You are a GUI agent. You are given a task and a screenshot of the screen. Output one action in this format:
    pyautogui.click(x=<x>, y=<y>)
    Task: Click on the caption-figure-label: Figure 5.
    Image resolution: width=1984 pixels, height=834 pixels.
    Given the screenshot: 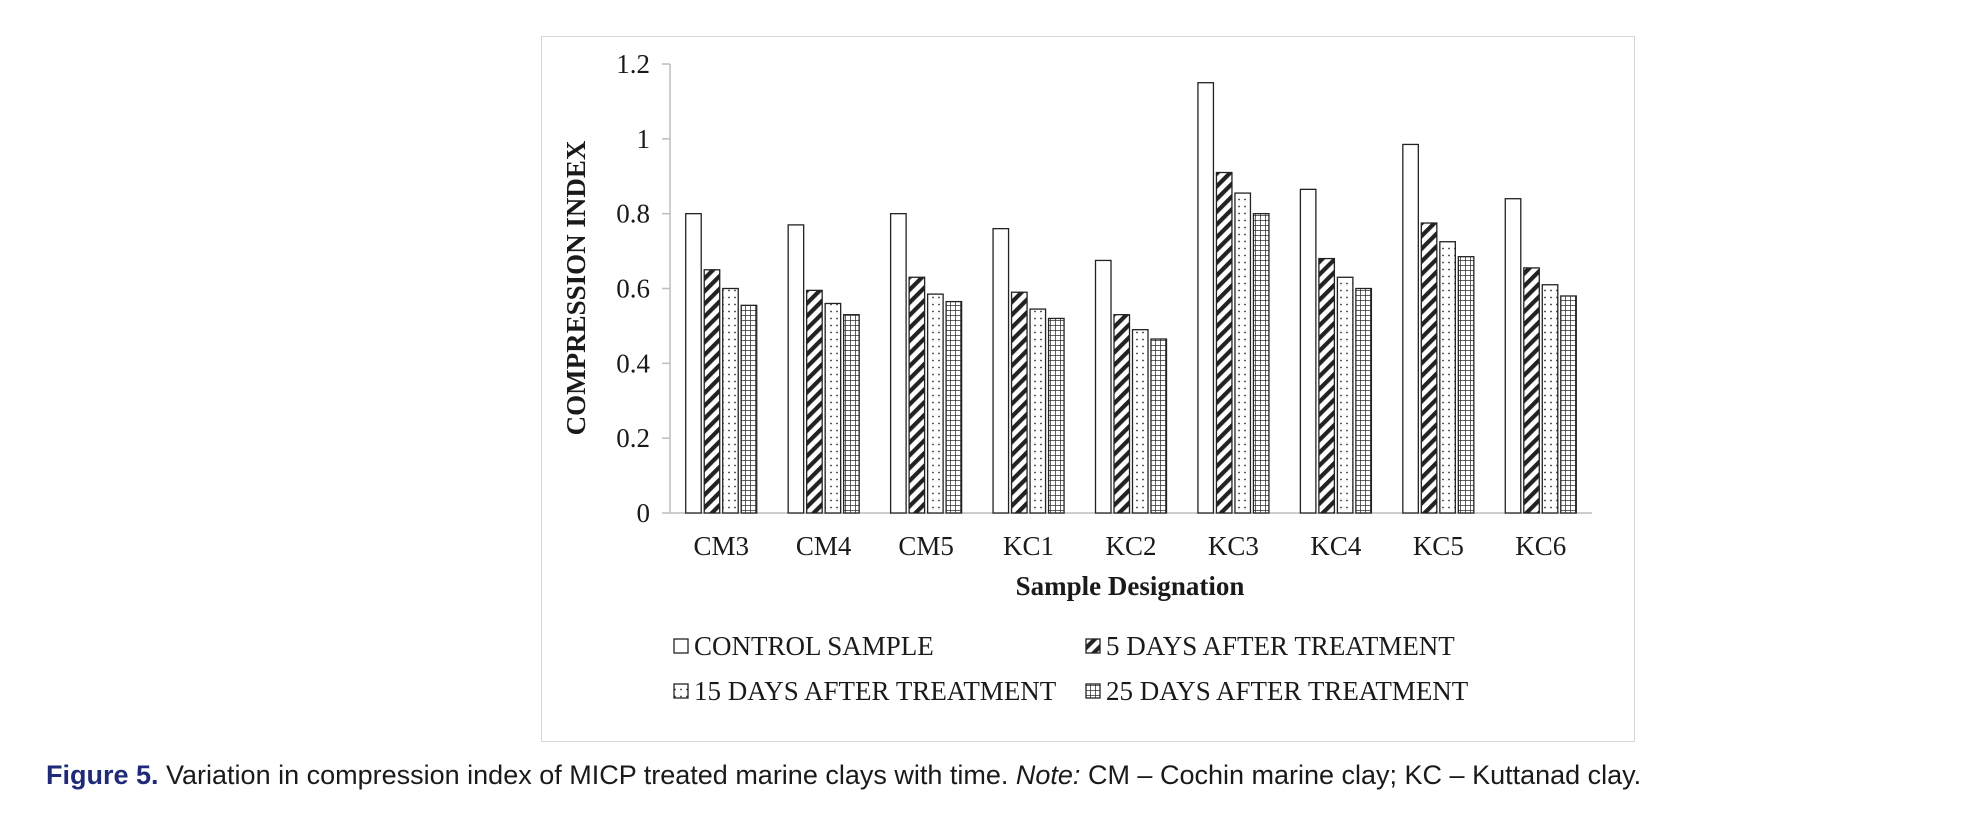 What is the action you would take?
    pyautogui.click(x=102, y=775)
    